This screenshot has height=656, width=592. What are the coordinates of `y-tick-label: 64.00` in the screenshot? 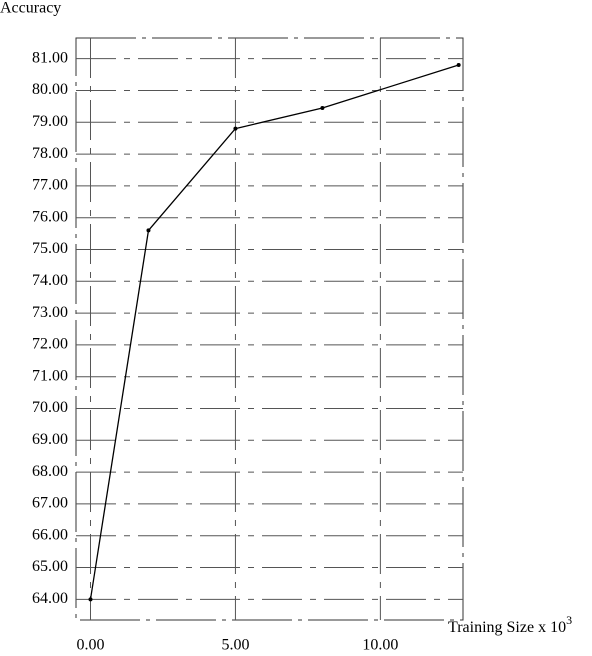 It's located at (50, 598).